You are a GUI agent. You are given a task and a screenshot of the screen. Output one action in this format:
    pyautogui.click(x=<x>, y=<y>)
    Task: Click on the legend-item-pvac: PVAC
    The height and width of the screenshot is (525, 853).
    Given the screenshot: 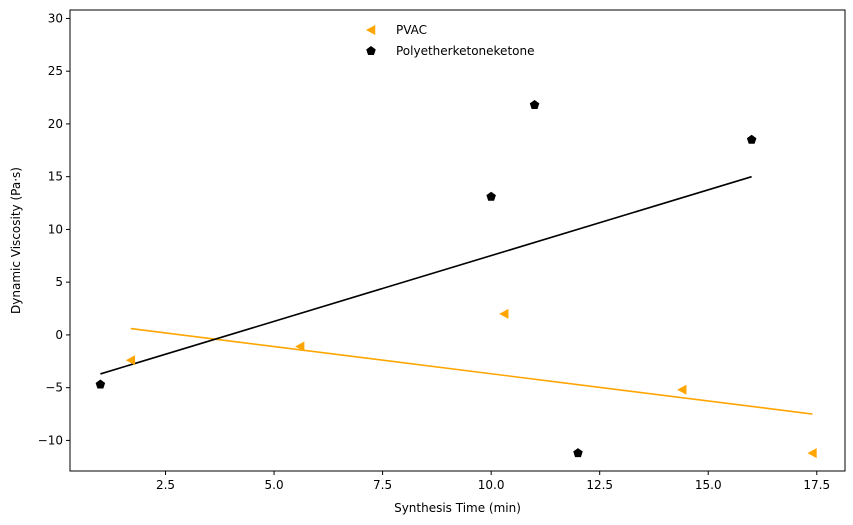 What is the action you would take?
    pyautogui.click(x=396, y=30)
    